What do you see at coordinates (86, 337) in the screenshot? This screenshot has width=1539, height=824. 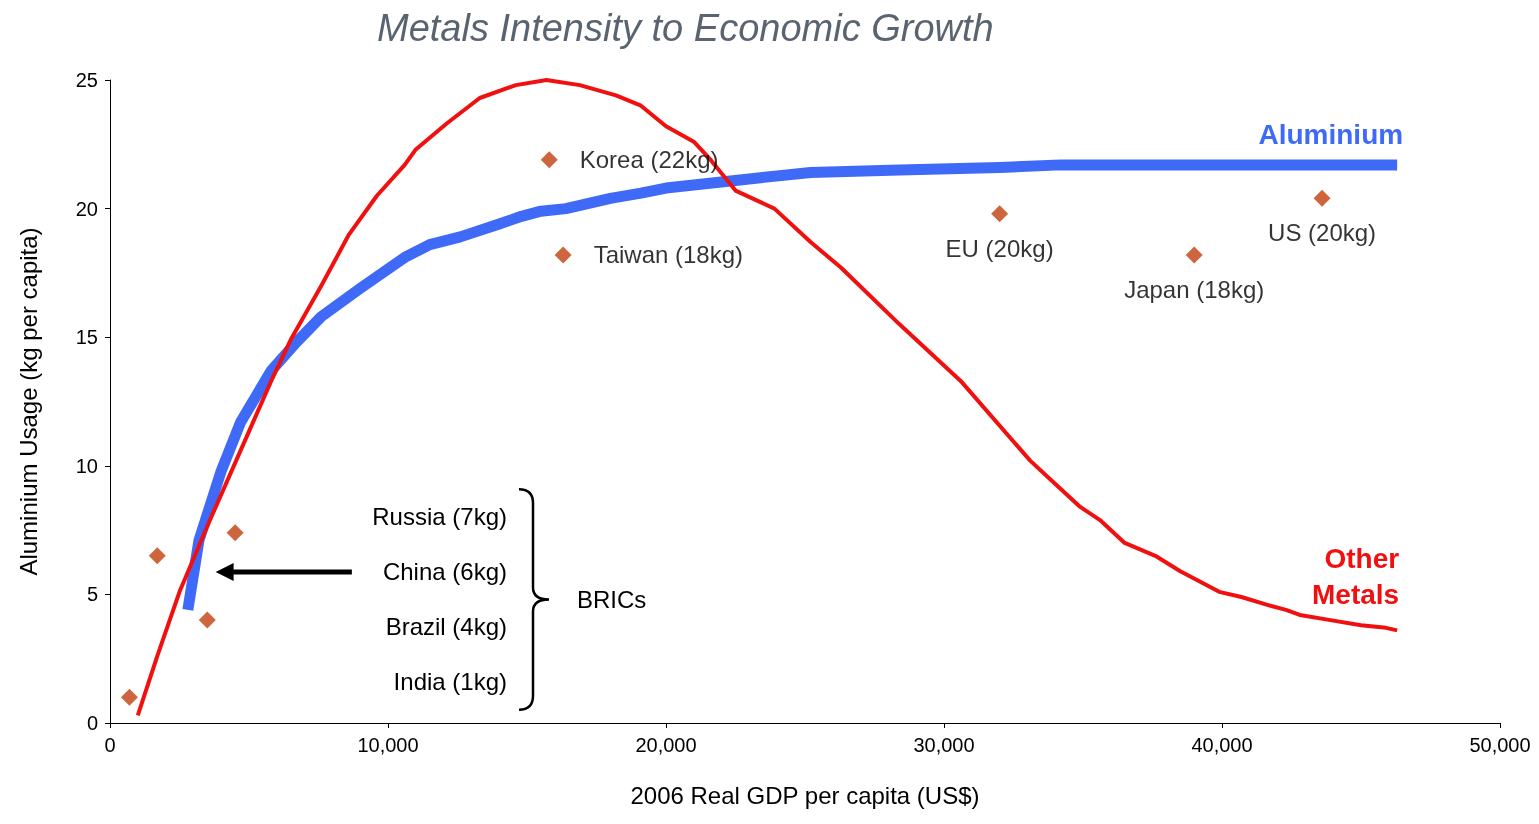 I see `y-tick-label: 15` at bounding box center [86, 337].